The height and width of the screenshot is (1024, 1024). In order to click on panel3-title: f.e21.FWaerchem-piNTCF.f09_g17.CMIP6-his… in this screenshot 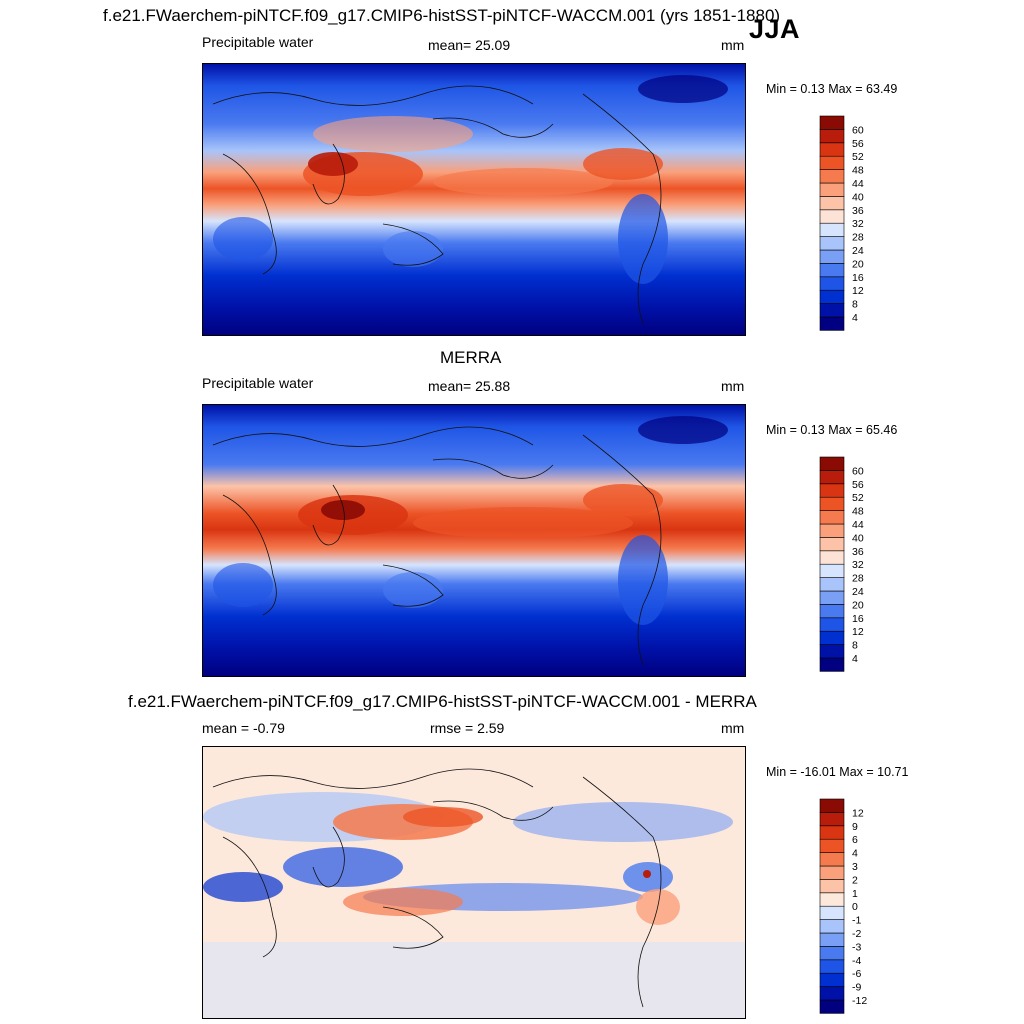, I will do `click(442, 701)`.